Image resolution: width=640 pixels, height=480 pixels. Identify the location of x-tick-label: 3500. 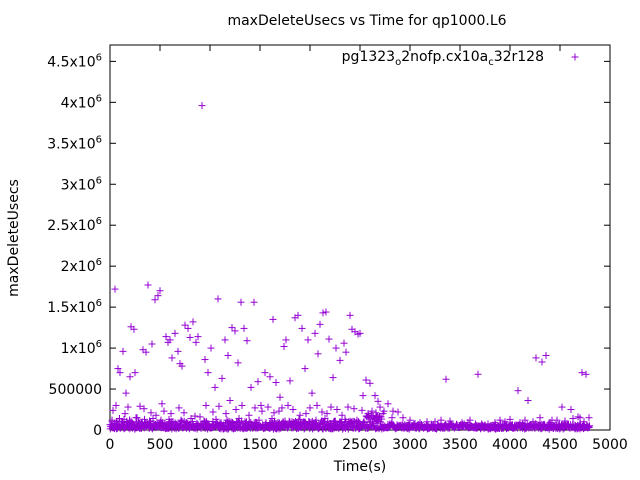
(460, 445).